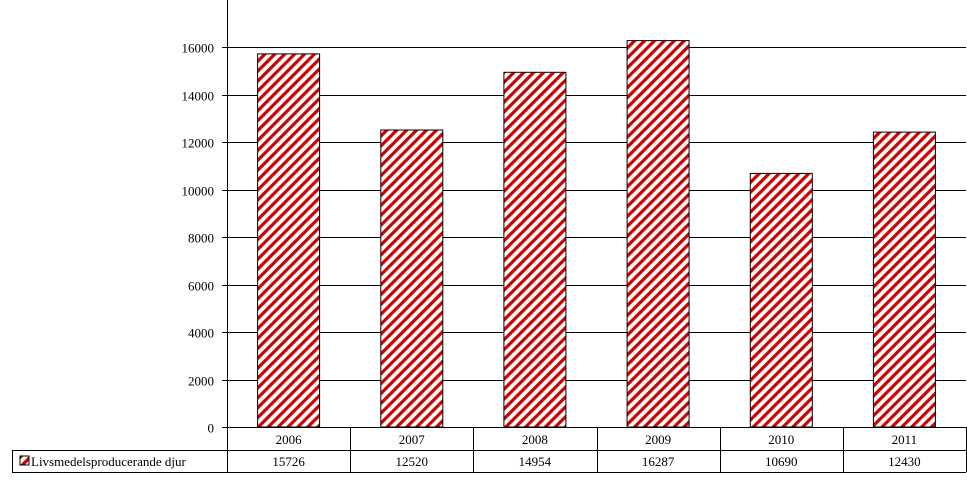  What do you see at coordinates (289, 439) in the screenshot?
I see `x-category-label: 2006` at bounding box center [289, 439].